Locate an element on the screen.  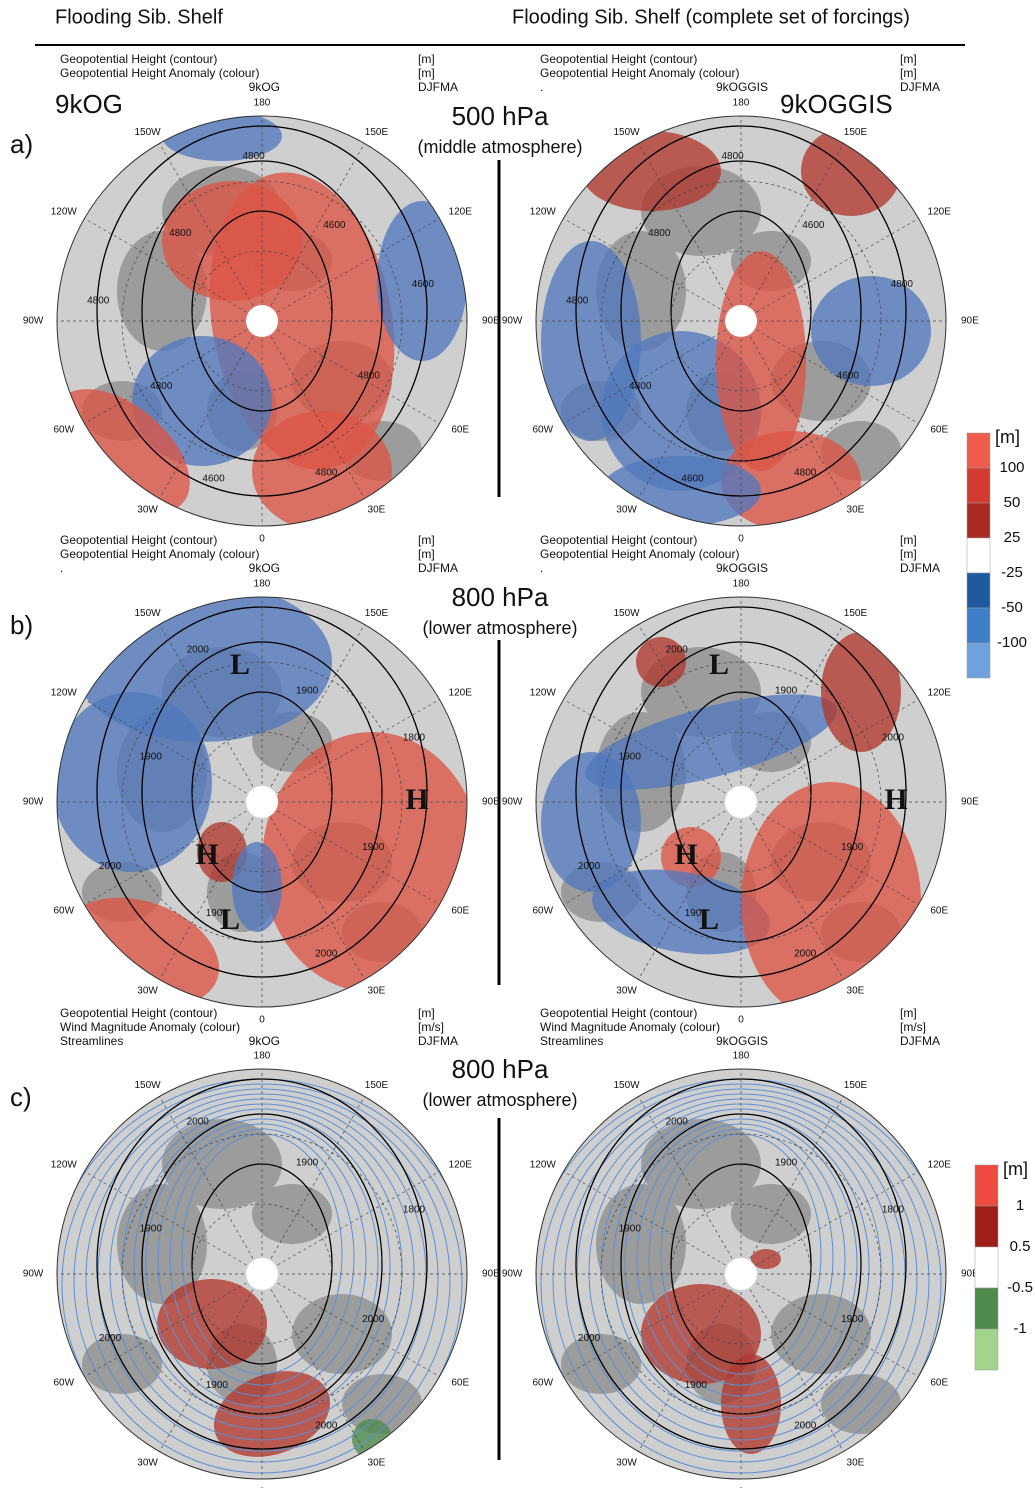
meta-unit: [m/s] is located at coordinates (913, 1027).